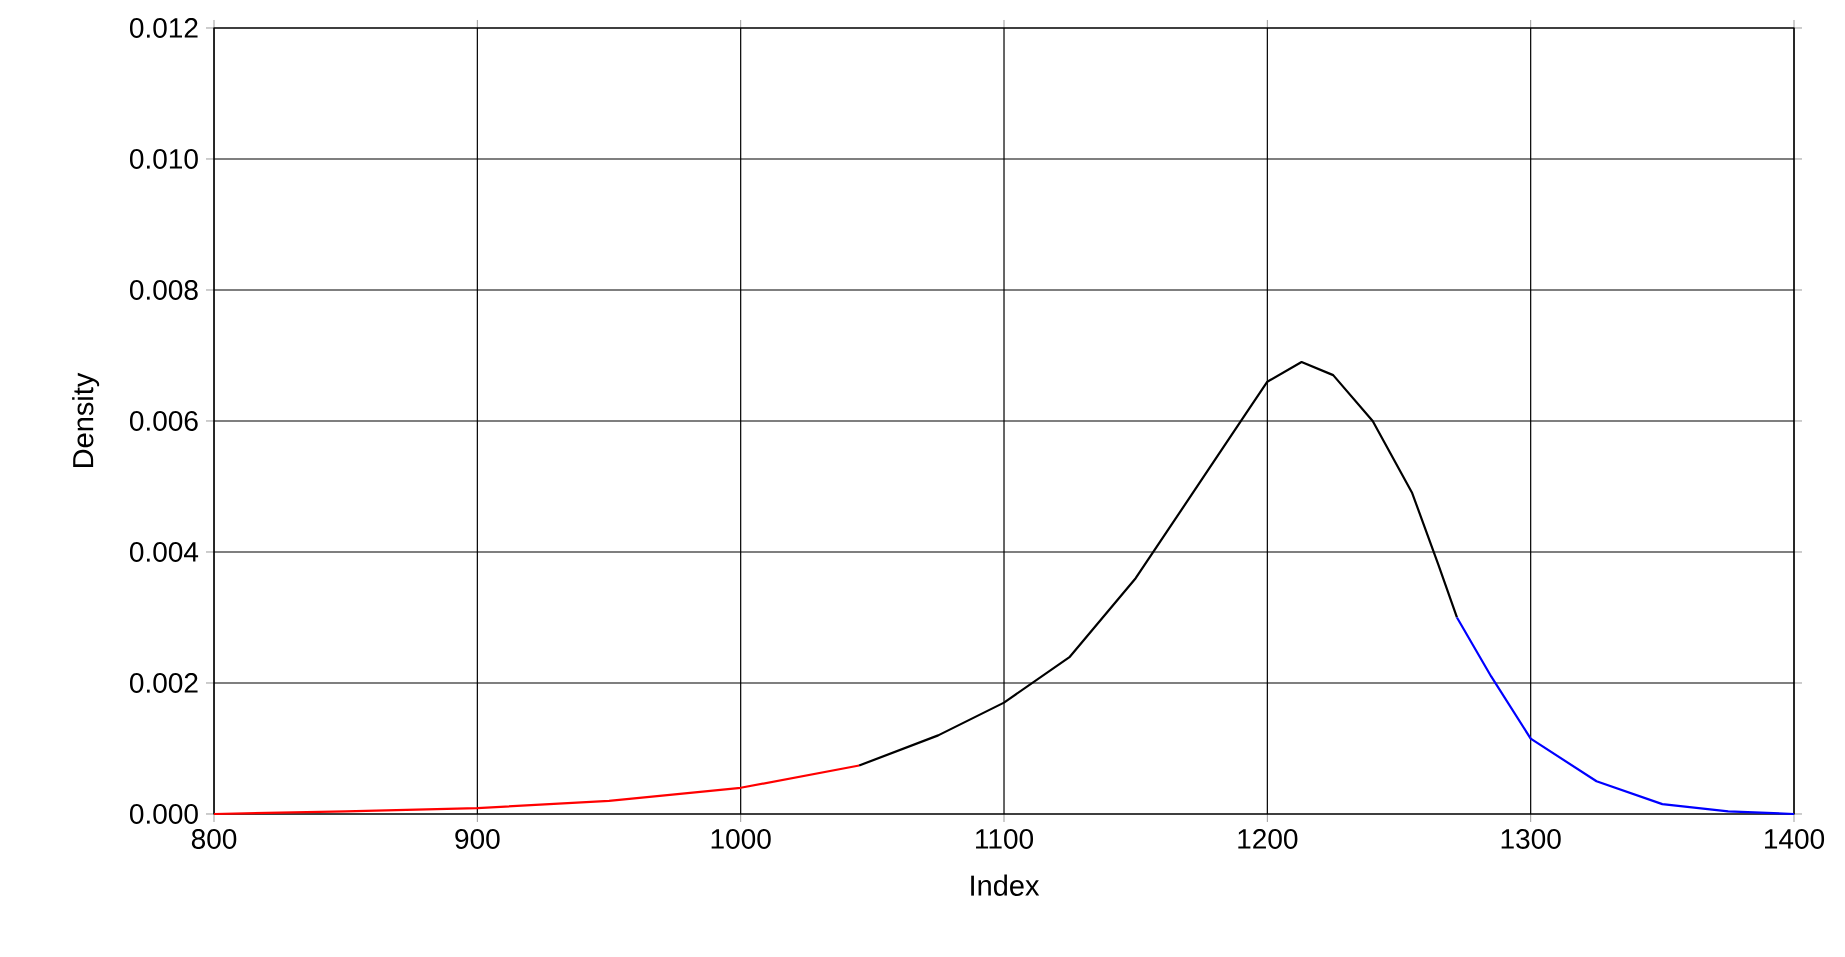 This screenshot has height=957, width=1845. What do you see at coordinates (477, 839) in the screenshot?
I see `x-tick-label: 900` at bounding box center [477, 839].